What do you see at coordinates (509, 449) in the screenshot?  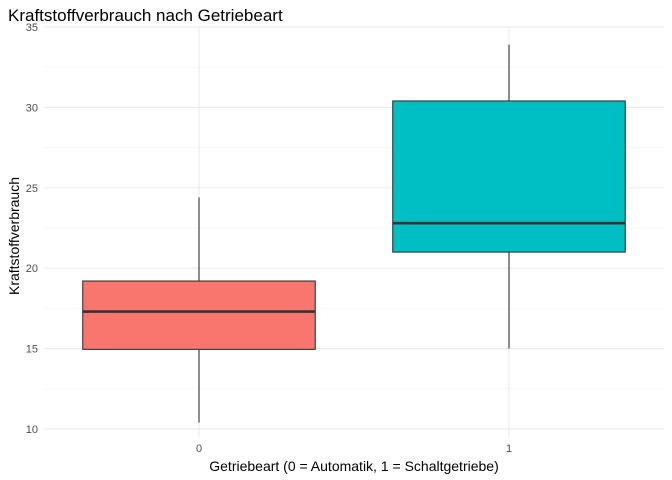 I see `x-tick-label: 1` at bounding box center [509, 449].